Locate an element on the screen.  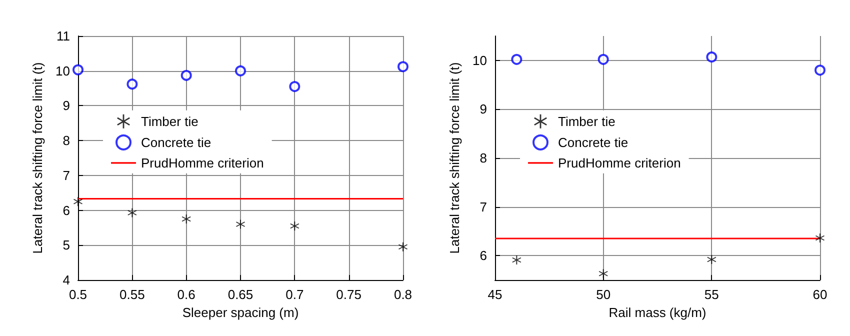
x-tick-label: 0.7 is located at coordinates (295, 294).